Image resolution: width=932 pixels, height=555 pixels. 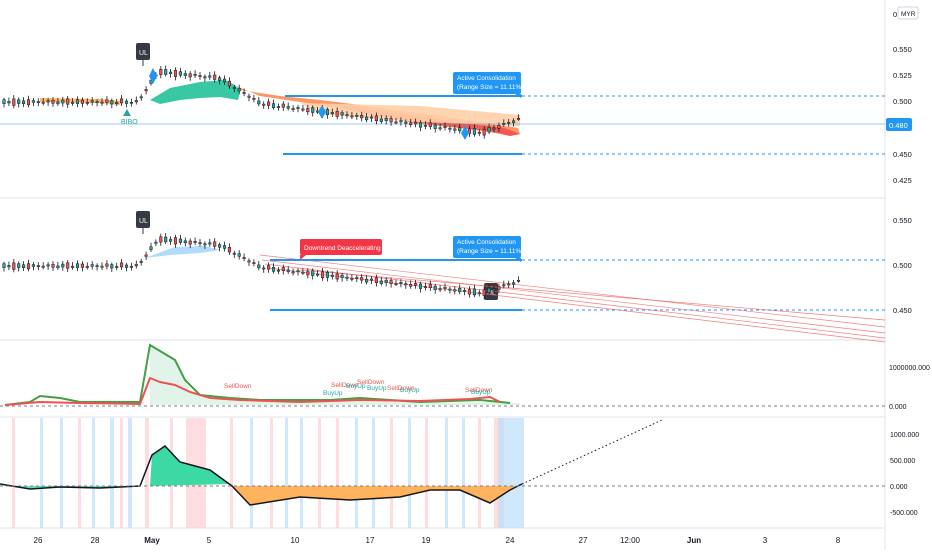 What do you see at coordinates (908, 14) in the screenshot?
I see `currency-label: MYR` at bounding box center [908, 14].